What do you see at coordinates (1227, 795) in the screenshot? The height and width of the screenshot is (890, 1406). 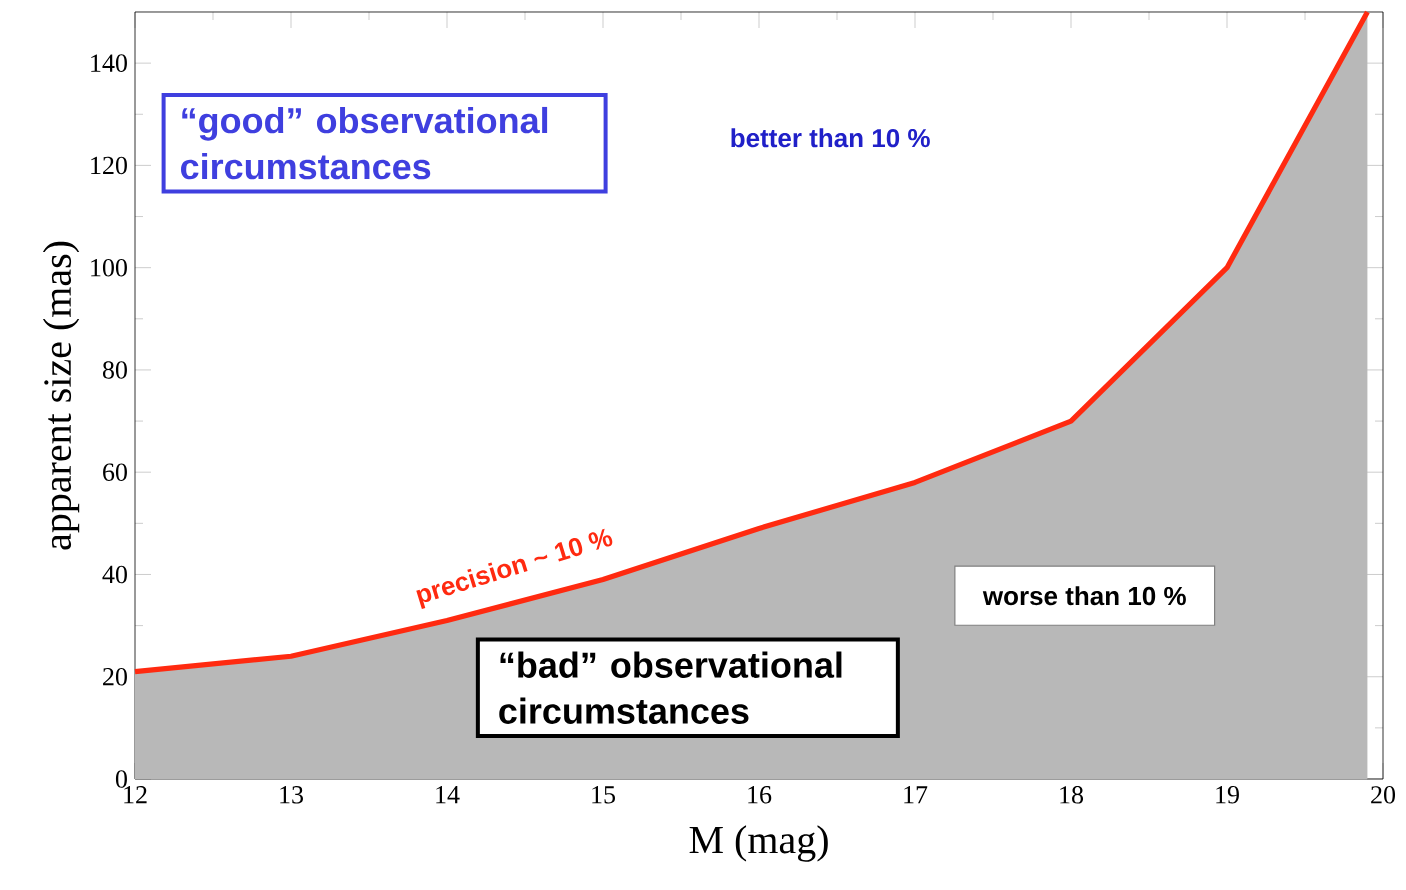 I see `x-tick-label: 19` at bounding box center [1227, 795].